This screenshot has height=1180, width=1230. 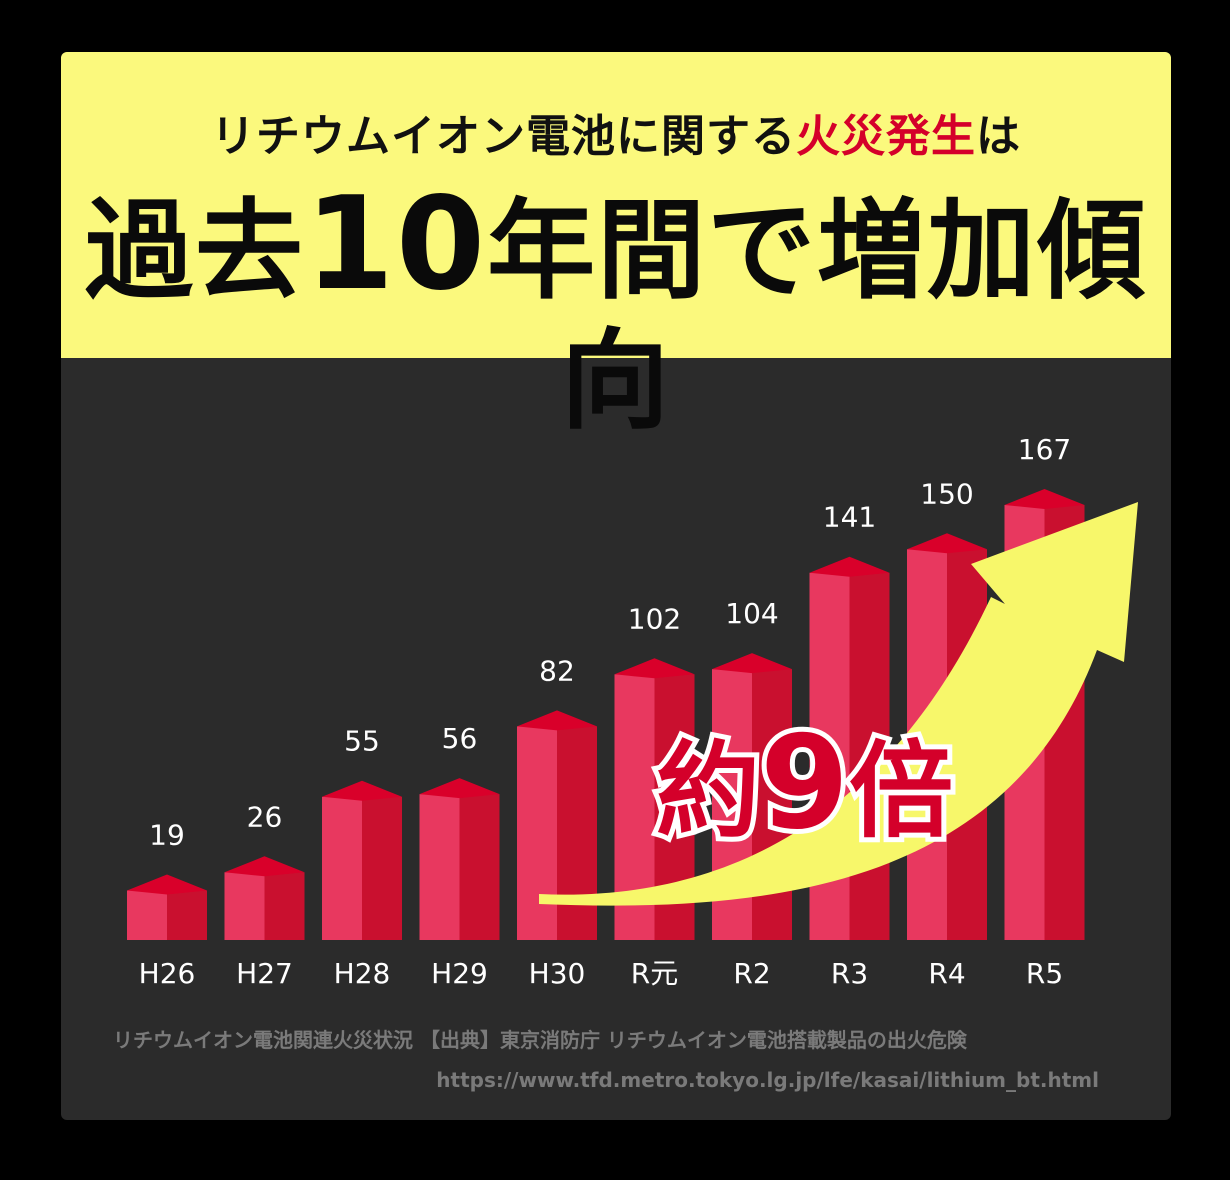 What do you see at coordinates (751, 973) in the screenshot?
I see `category-label: R2` at bounding box center [751, 973].